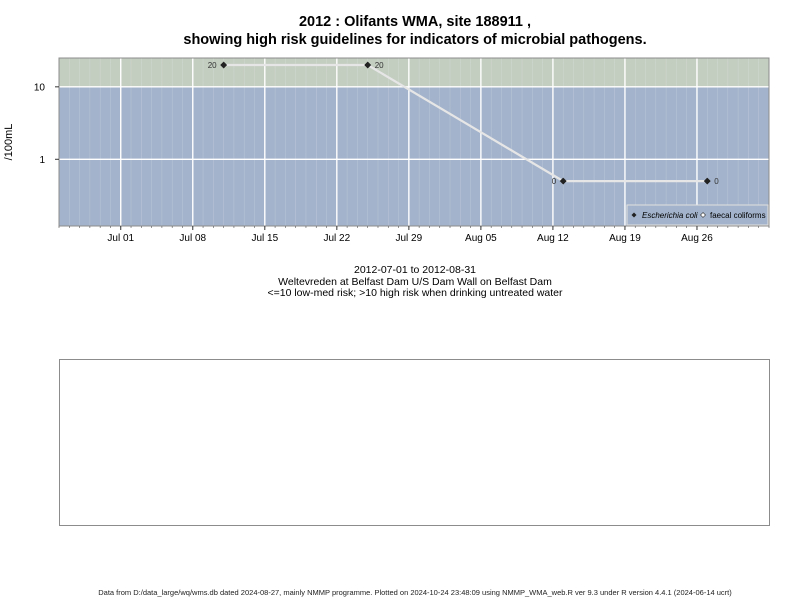 The width and height of the screenshot is (800, 600). Describe the element at coordinates (120, 238) in the screenshot. I see `x-tick-label: Jul 01` at that location.